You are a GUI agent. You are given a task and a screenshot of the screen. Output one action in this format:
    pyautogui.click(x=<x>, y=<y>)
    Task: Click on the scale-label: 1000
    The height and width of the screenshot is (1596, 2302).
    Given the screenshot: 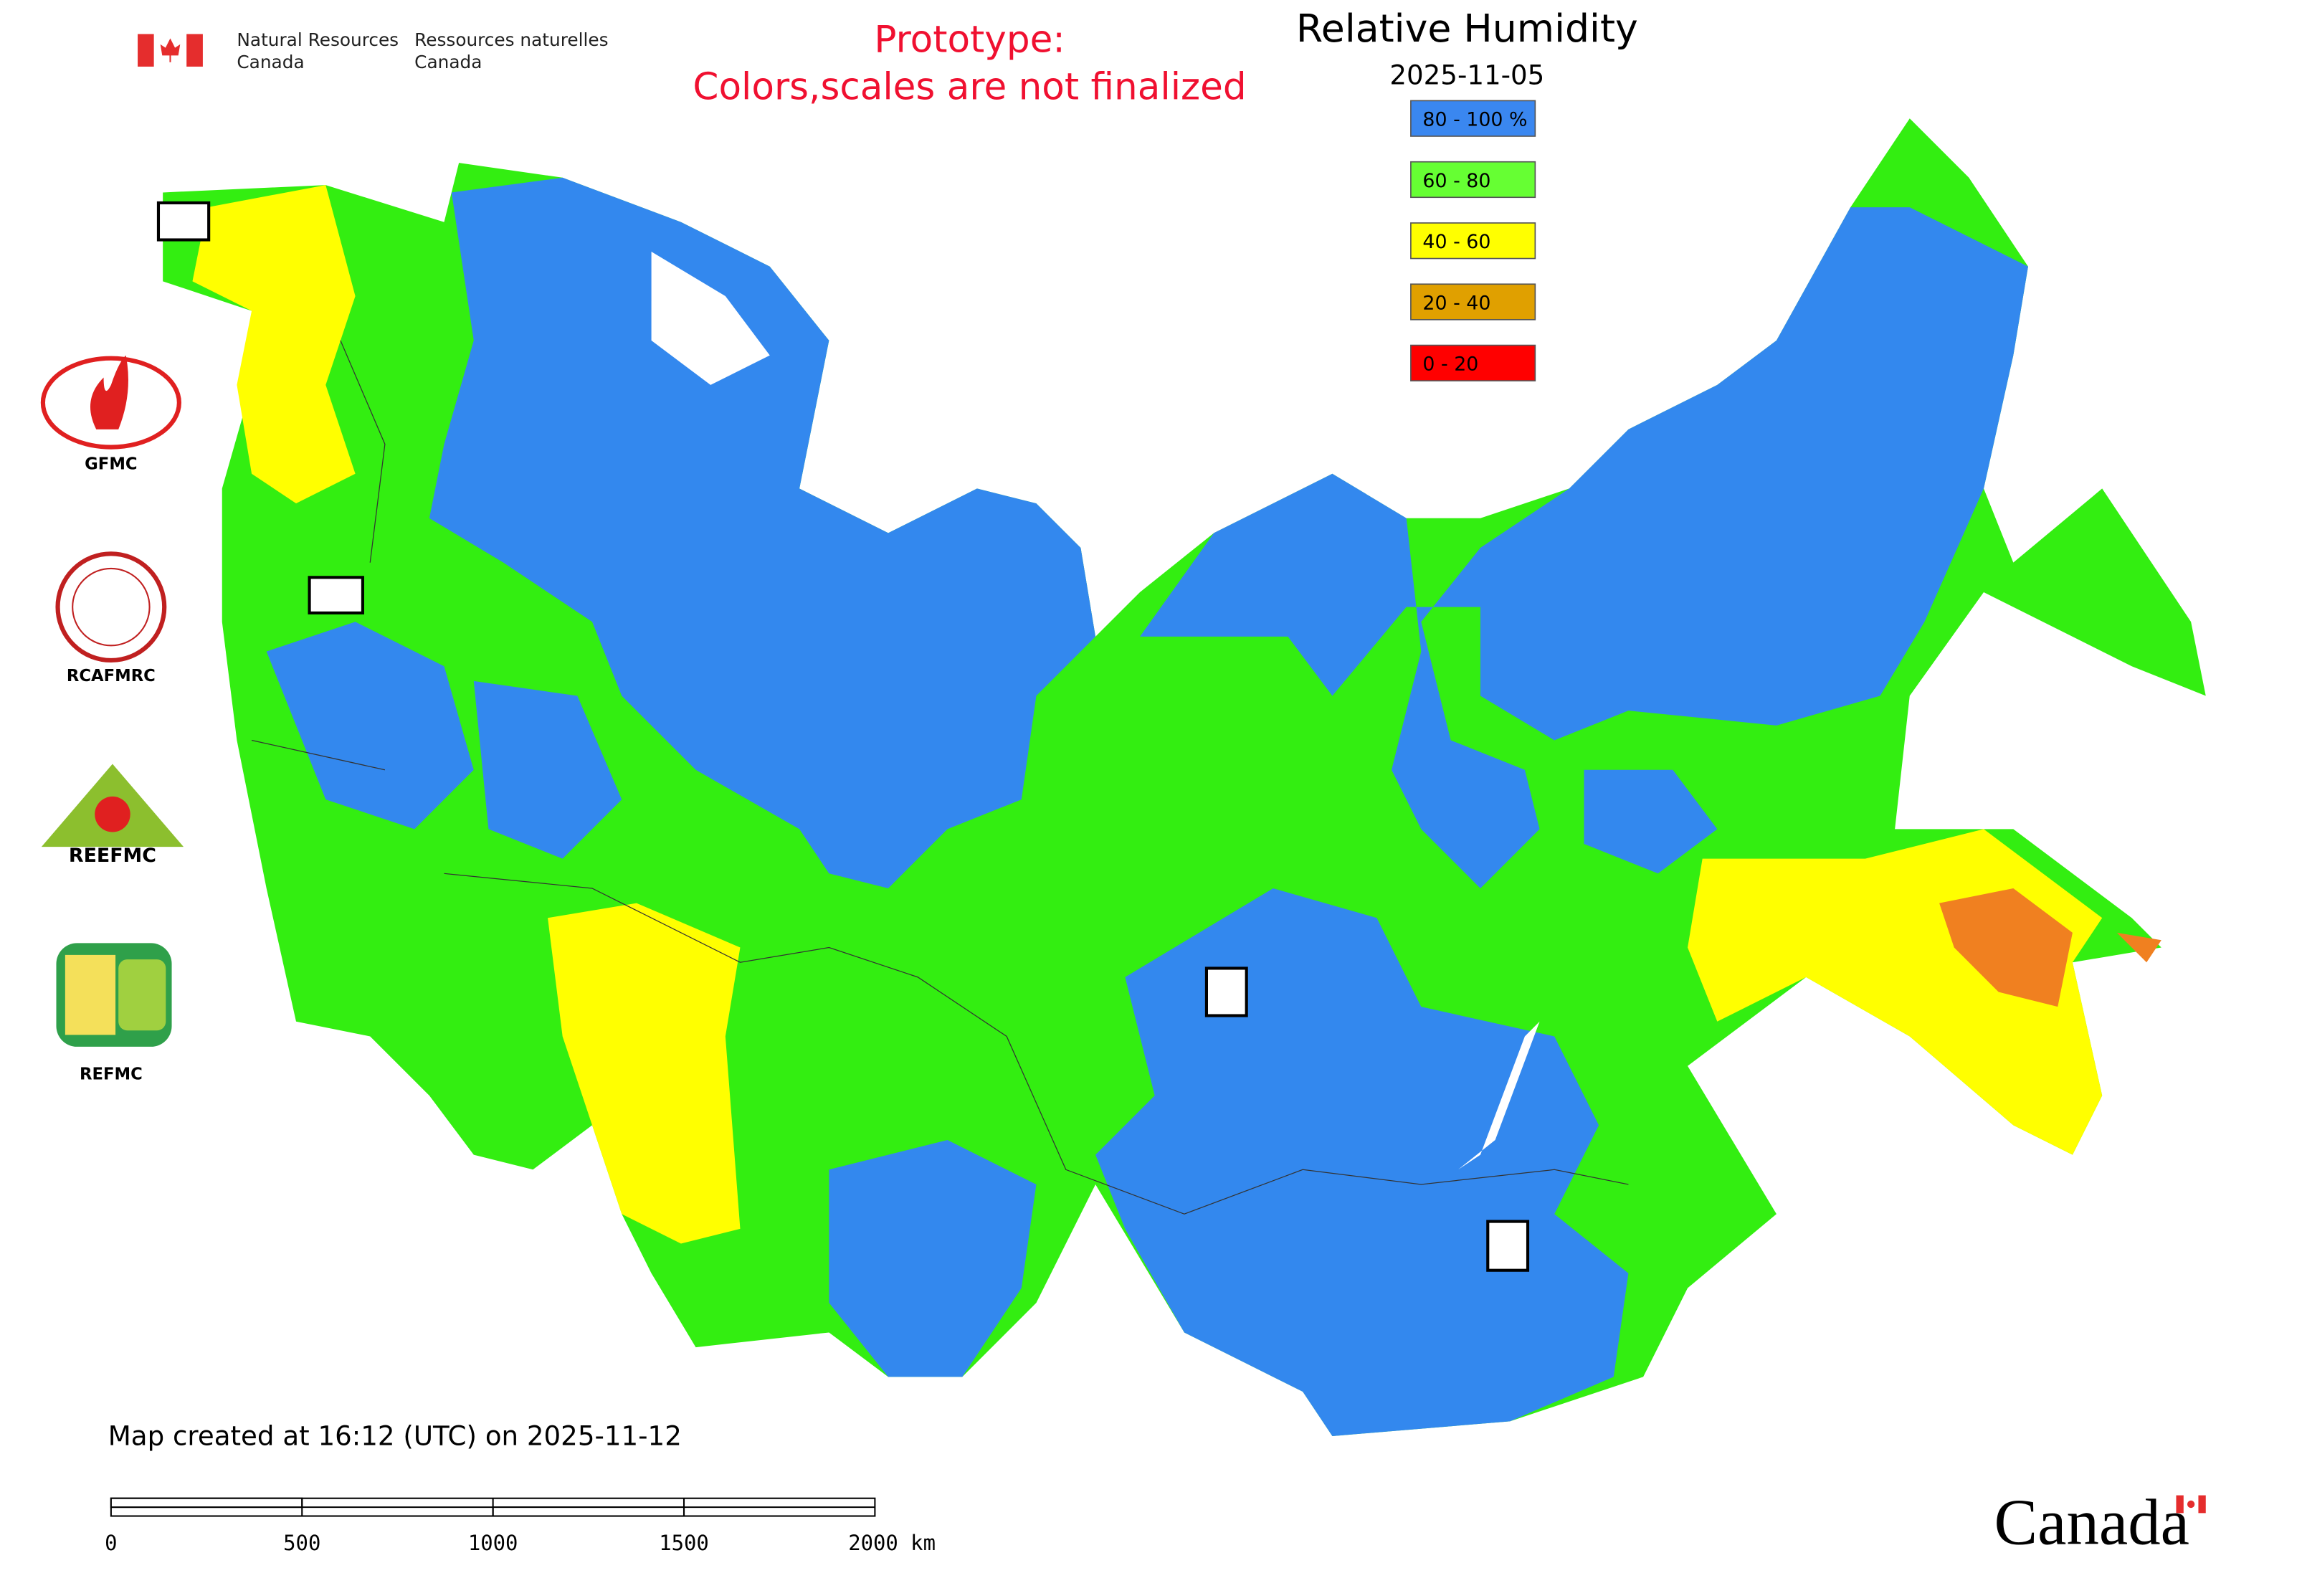 What is the action you would take?
    pyautogui.click(x=493, y=1543)
    